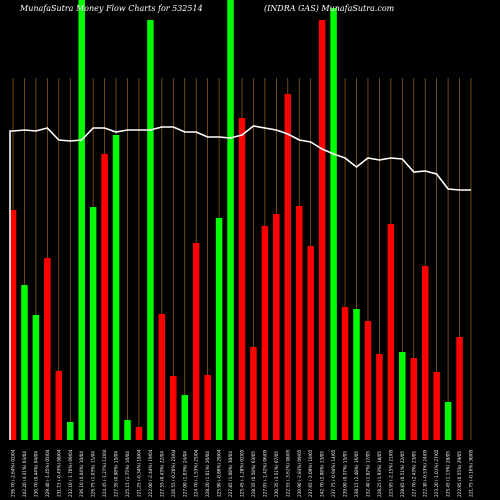  Describe the element at coordinates (93, 474) in the screenshot. I see `x-tick-label: 226.75 (1.03%) 11/04` at that location.